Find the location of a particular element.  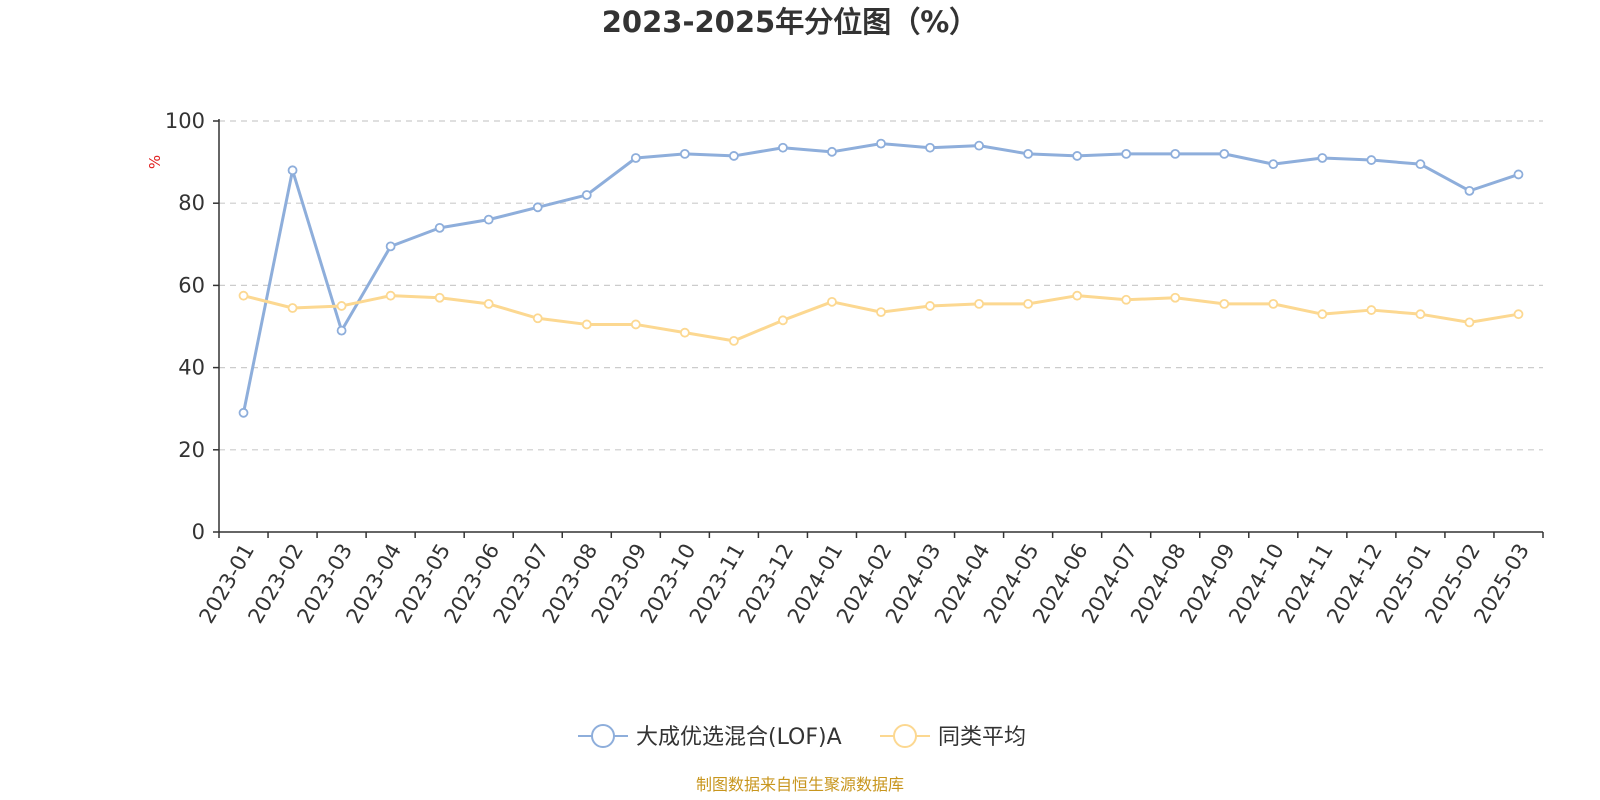

y-tick-label: 60 is located at coordinates (191, 285).